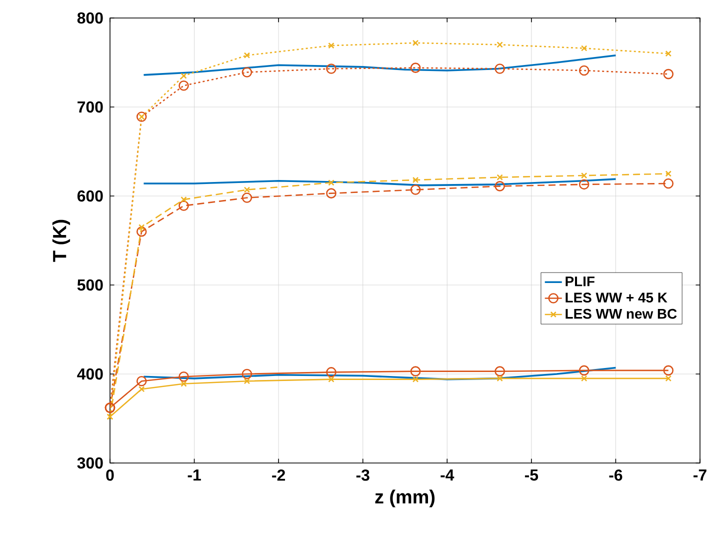 This screenshot has width=714, height=552. I want to click on x-tick-label: -6, so click(615, 475).